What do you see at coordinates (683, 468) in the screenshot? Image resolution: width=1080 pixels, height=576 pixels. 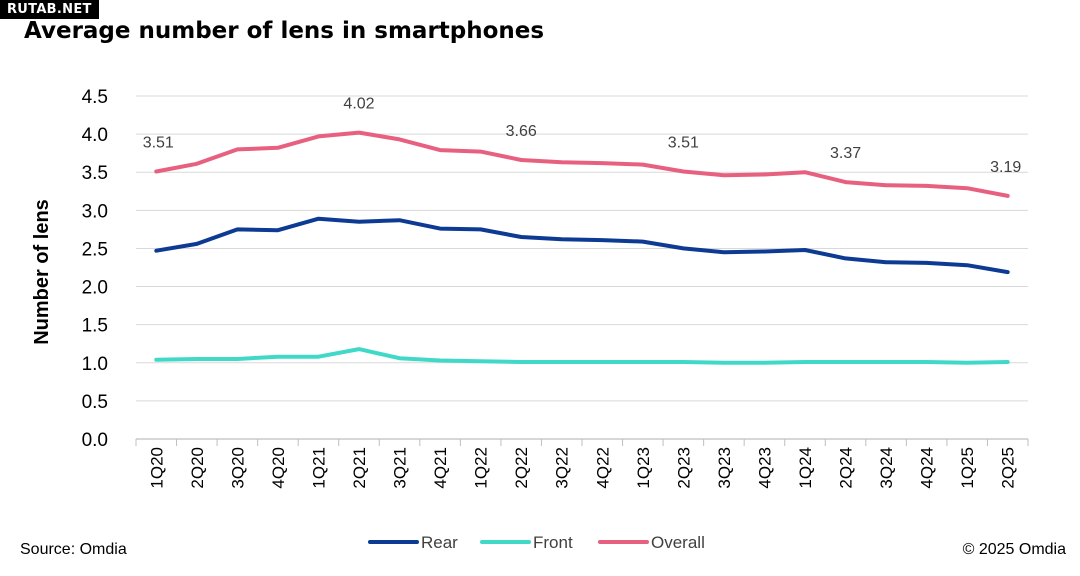 I see `x-tick-label: 2Q23` at bounding box center [683, 468].